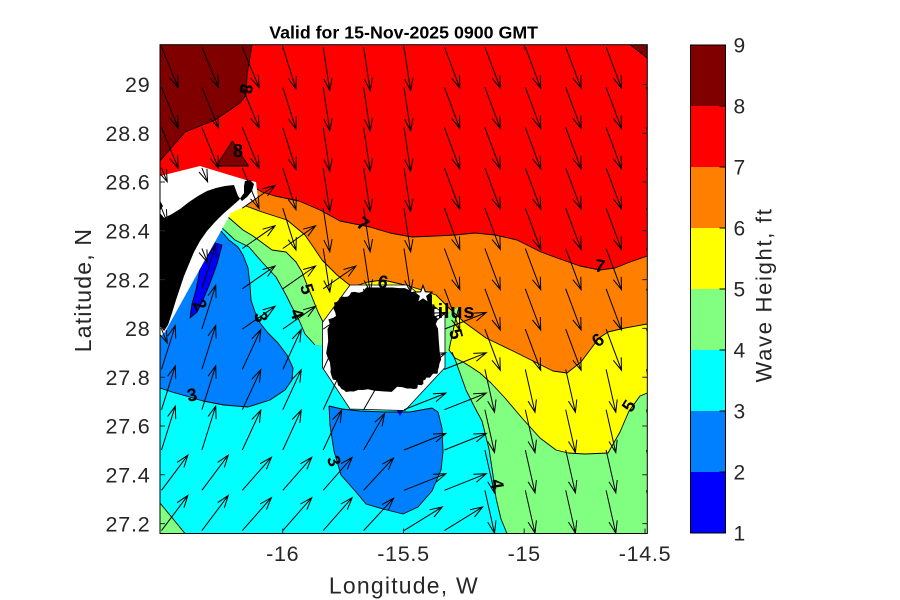  I want to click on svg-text: -14.5, so click(645, 554).